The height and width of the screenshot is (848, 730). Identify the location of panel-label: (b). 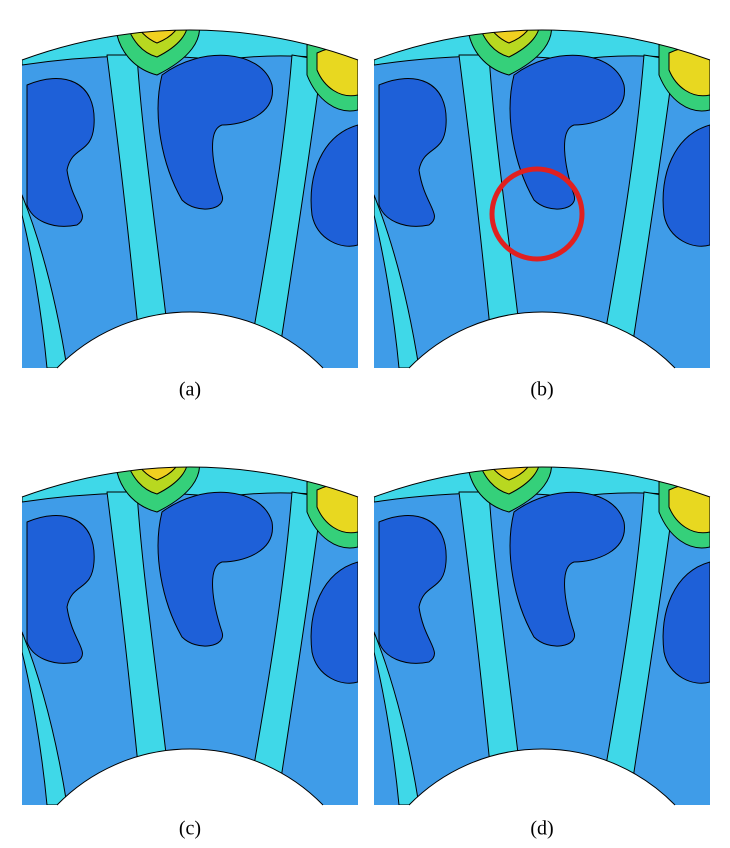
(541, 390).